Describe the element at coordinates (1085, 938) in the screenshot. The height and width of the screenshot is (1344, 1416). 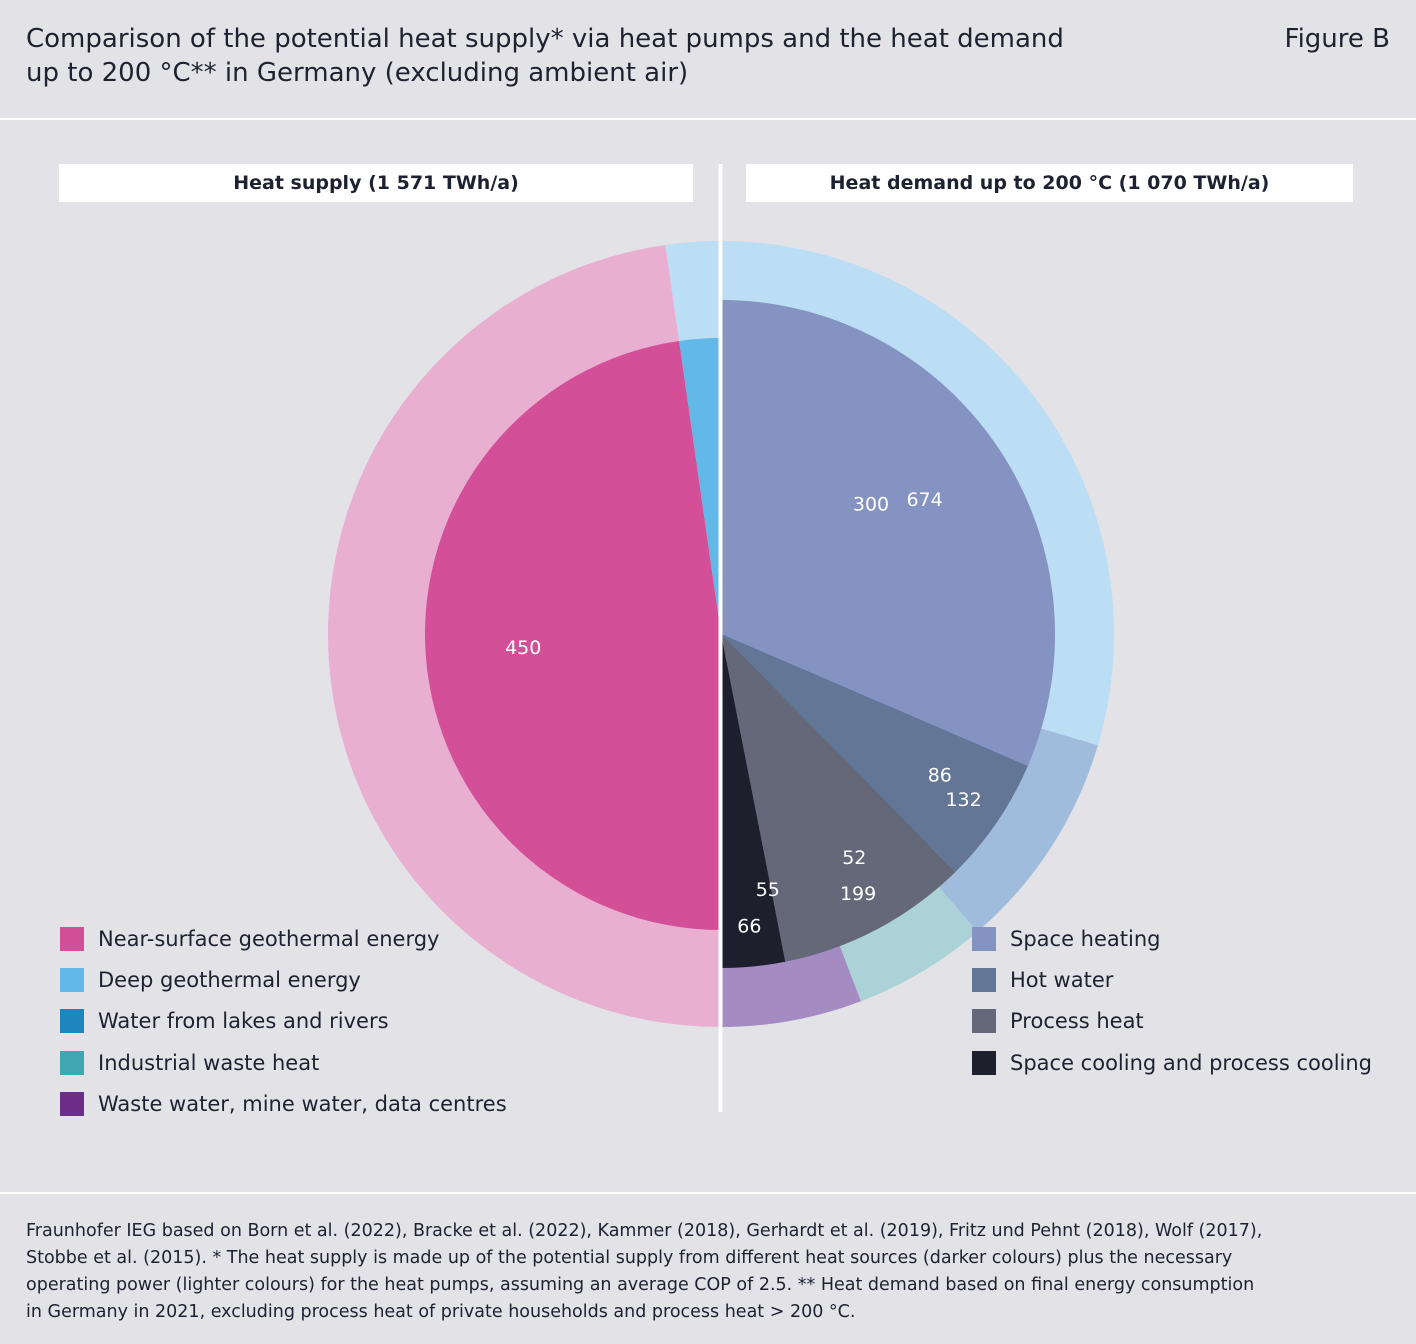
I see `legend-label: Space heating` at that location.